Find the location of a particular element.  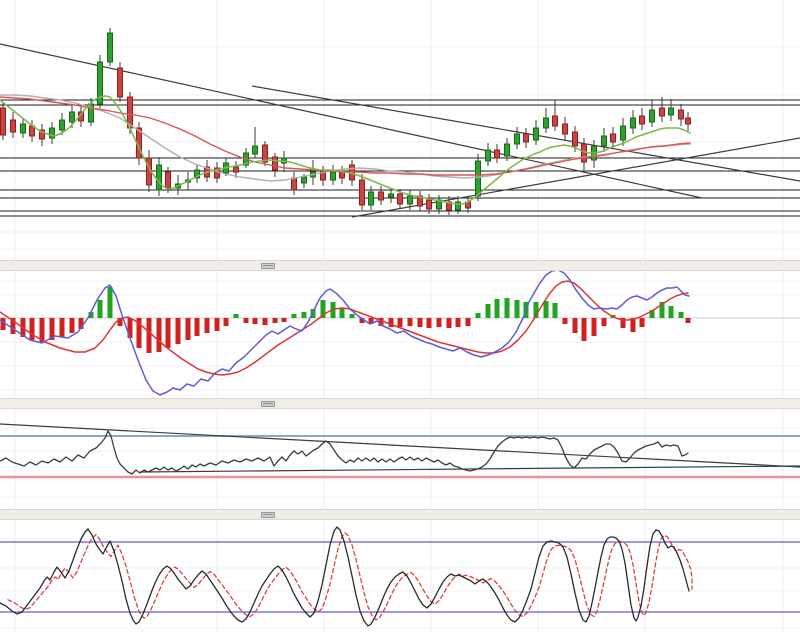

stochastic-k-line is located at coordinates (345, 576).